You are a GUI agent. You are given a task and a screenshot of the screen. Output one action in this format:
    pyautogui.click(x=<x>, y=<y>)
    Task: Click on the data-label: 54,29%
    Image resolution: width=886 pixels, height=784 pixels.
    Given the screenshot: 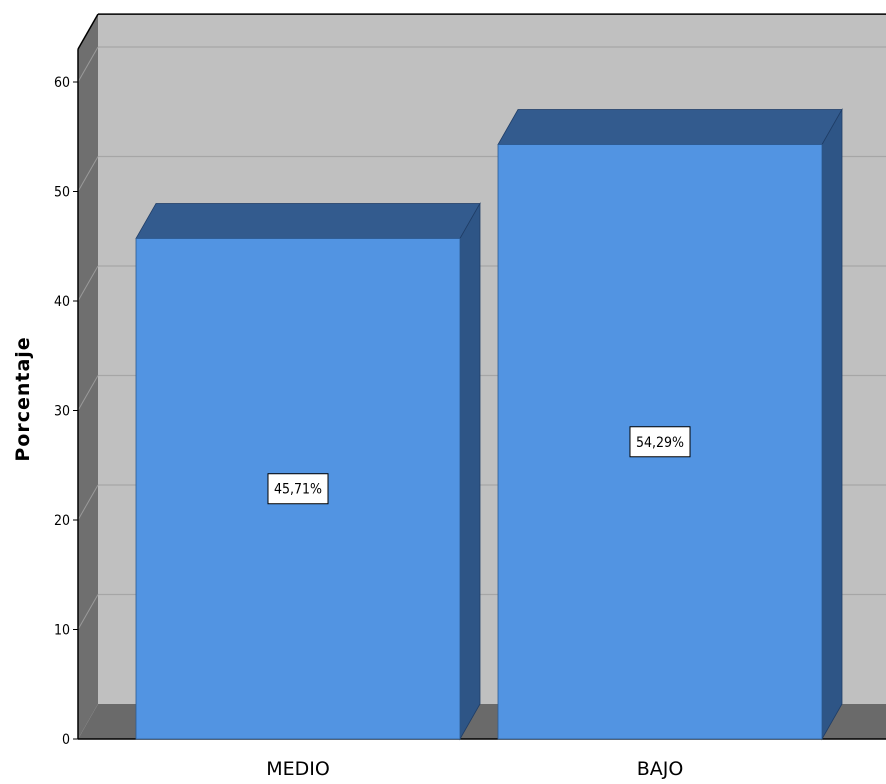 What is the action you would take?
    pyautogui.click(x=660, y=443)
    